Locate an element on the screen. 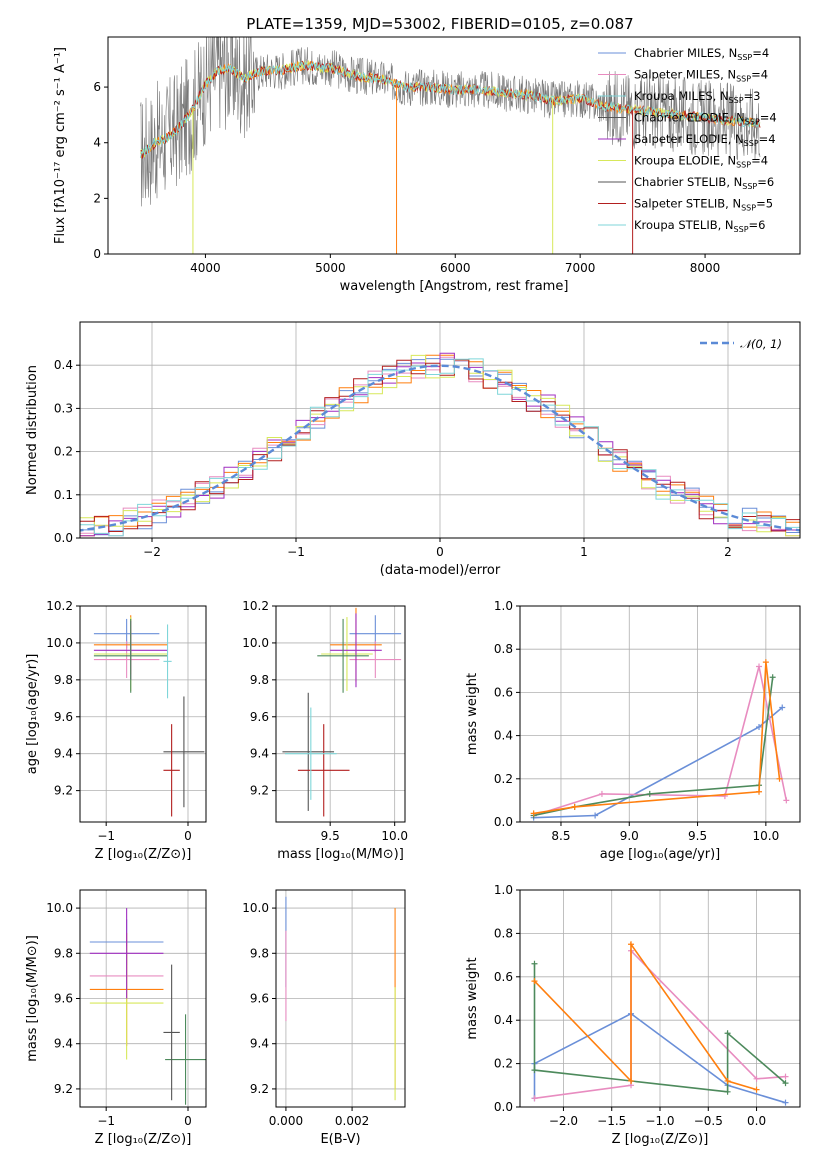  x-tick-label: −0.5 is located at coordinates (708, 1121).